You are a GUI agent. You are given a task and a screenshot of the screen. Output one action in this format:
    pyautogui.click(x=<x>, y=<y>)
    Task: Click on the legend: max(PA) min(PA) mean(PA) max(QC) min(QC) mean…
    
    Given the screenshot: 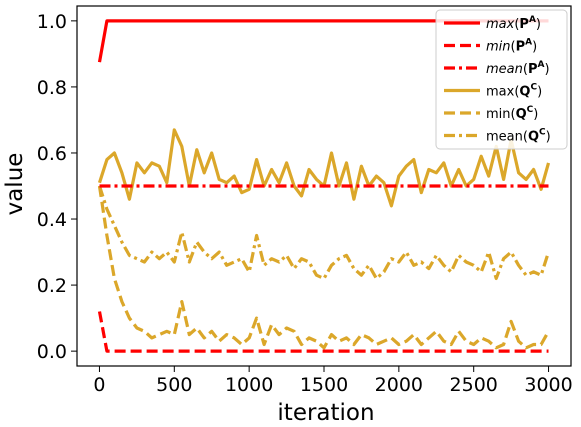 What is the action you would take?
    pyautogui.click(x=501, y=79)
    